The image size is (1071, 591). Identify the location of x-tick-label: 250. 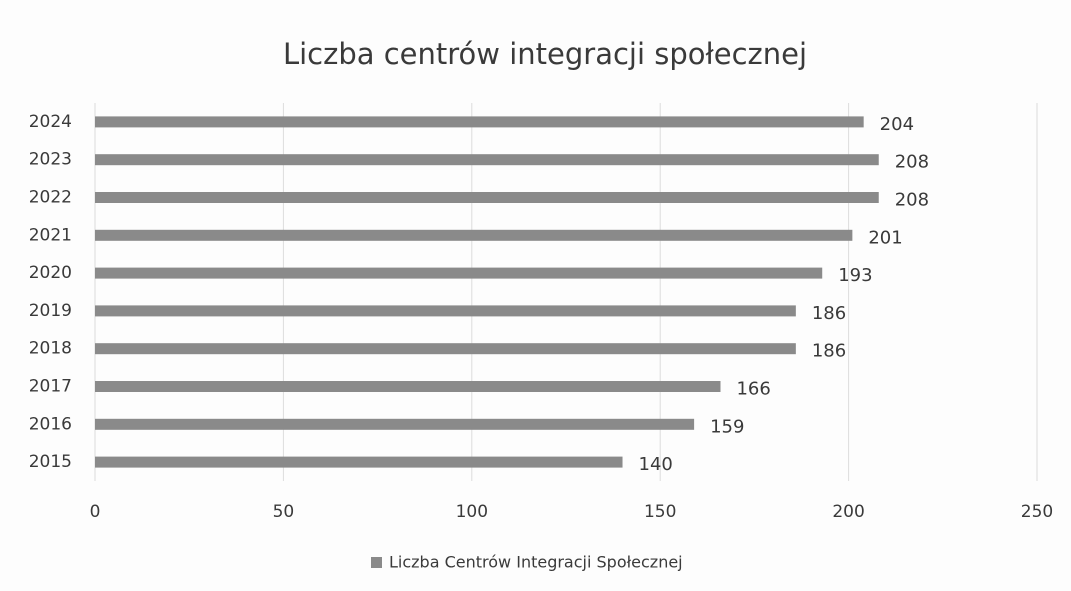
(1037, 512).